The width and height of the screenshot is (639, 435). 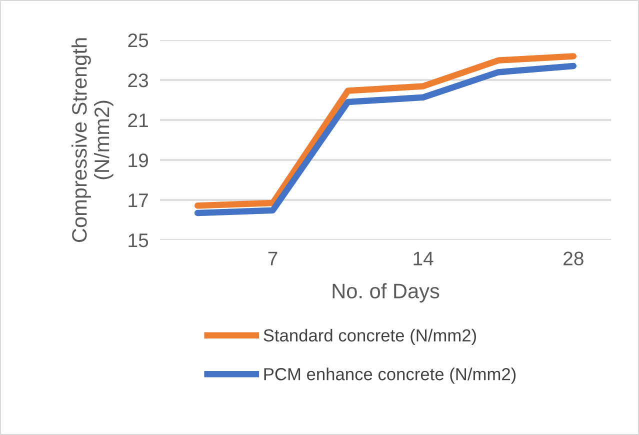 What do you see at coordinates (138, 160) in the screenshot?
I see `y-tick-label: 19` at bounding box center [138, 160].